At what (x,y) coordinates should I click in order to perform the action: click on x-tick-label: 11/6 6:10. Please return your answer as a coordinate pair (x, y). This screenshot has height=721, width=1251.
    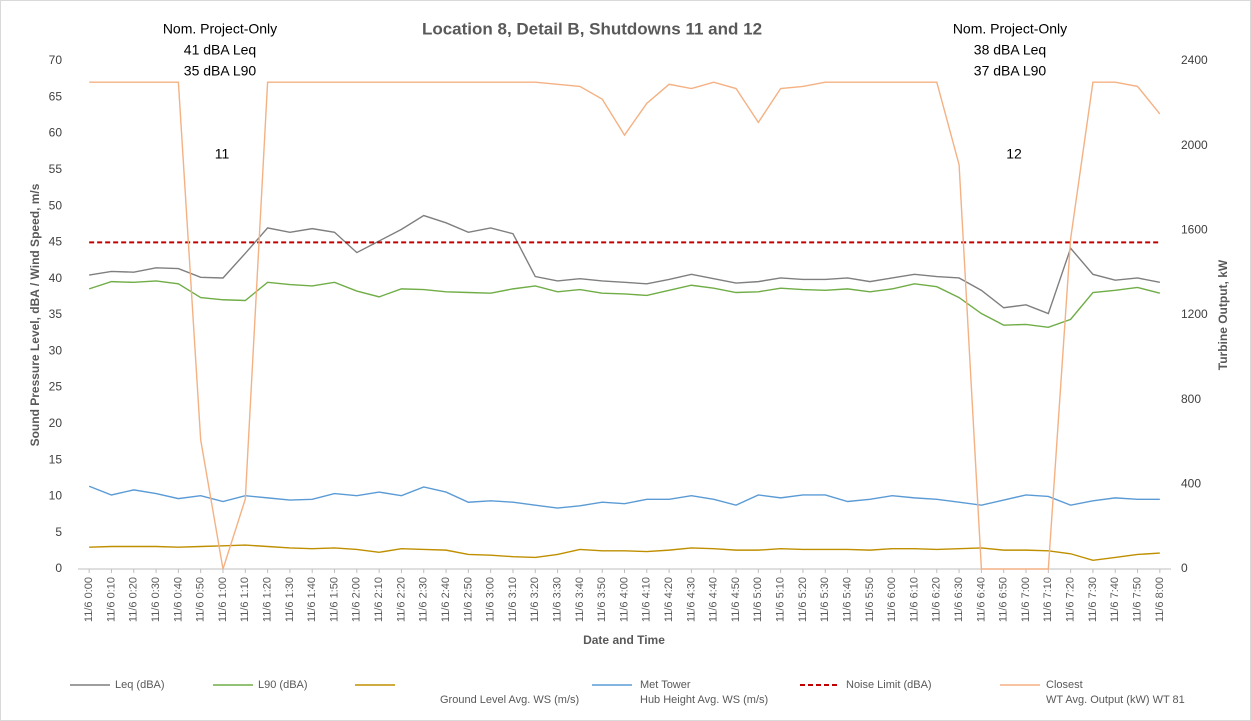
    Looking at the image, I should click on (914, 599).